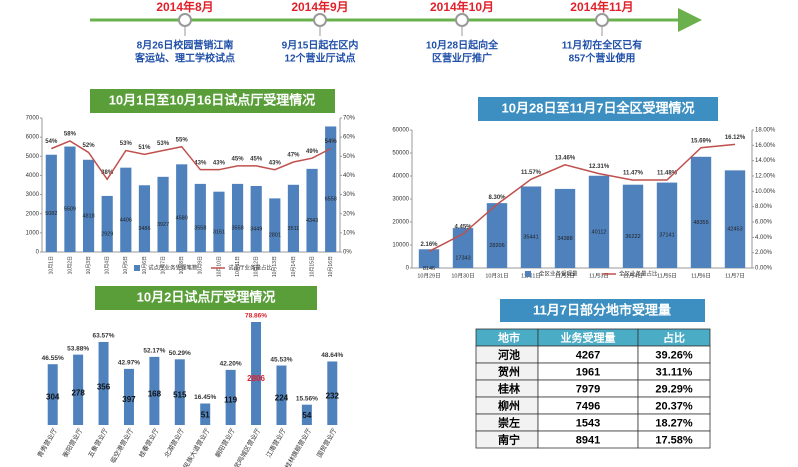  I want to click on y2-tick-label: 8.00%, so click(764, 207).